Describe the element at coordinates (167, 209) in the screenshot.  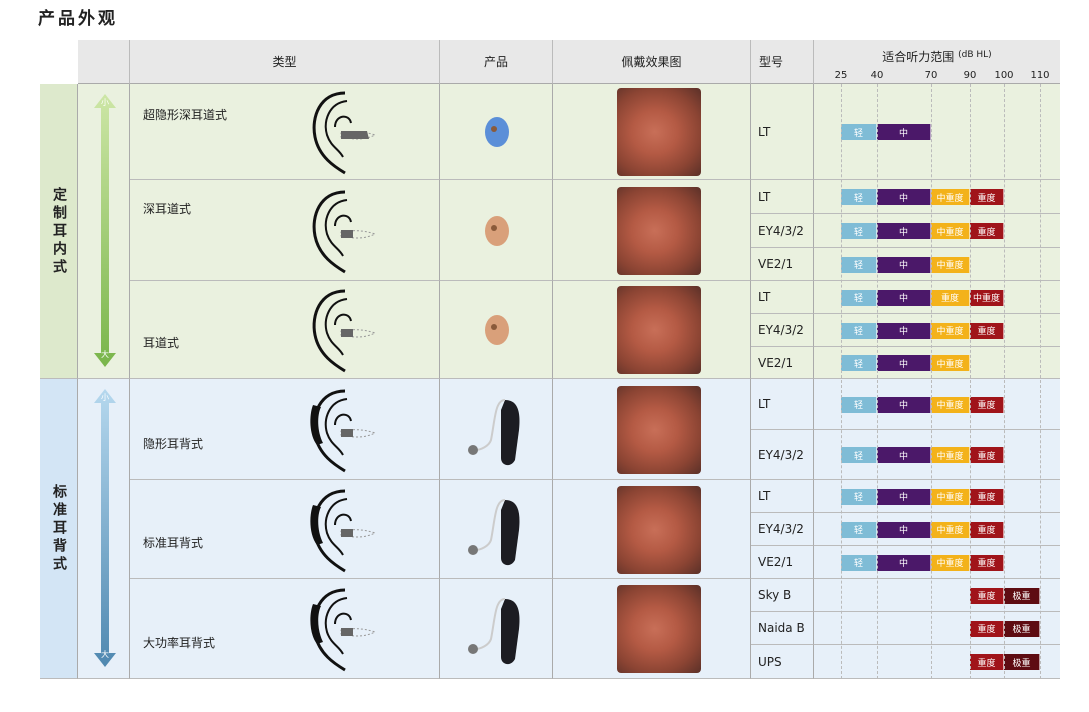
I see `type-name: 深耳道式` at that location.